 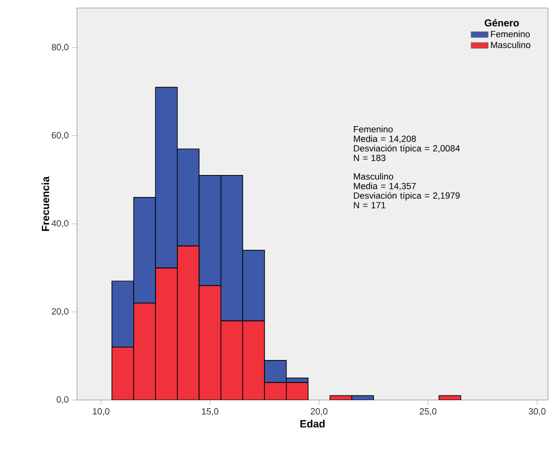 What do you see at coordinates (428, 412) in the screenshot?
I see `x-tick-label: 25,0` at bounding box center [428, 412].